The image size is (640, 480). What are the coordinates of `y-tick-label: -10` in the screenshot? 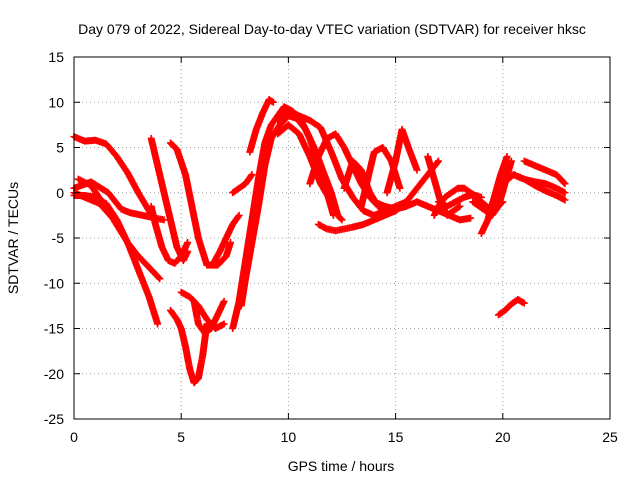 It's located at (54, 283).